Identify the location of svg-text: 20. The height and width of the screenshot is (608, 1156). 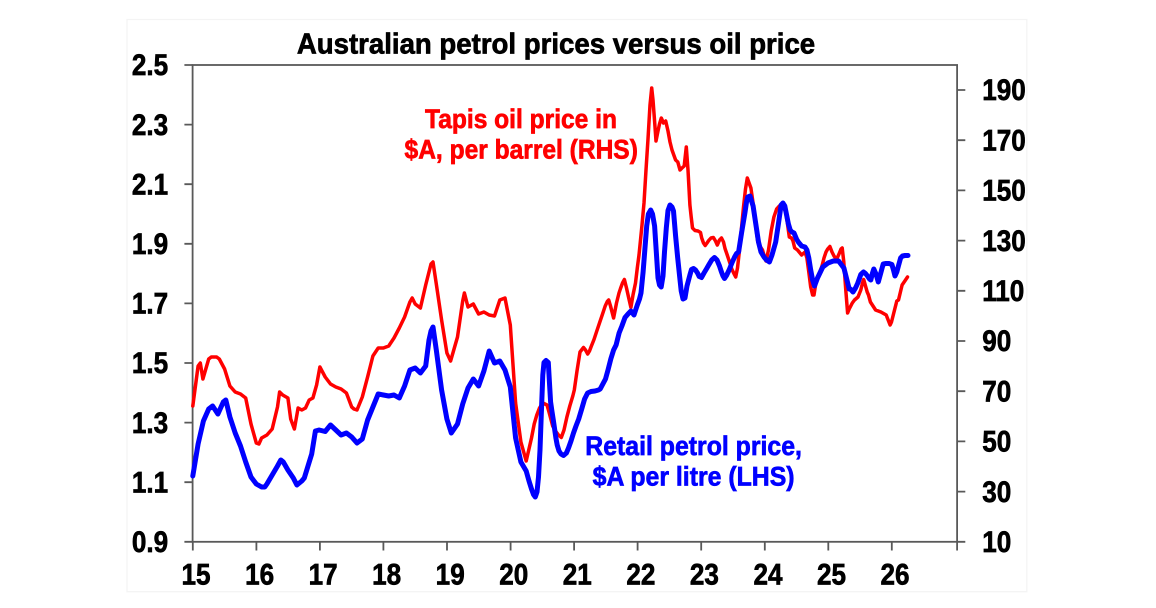
(513, 574).